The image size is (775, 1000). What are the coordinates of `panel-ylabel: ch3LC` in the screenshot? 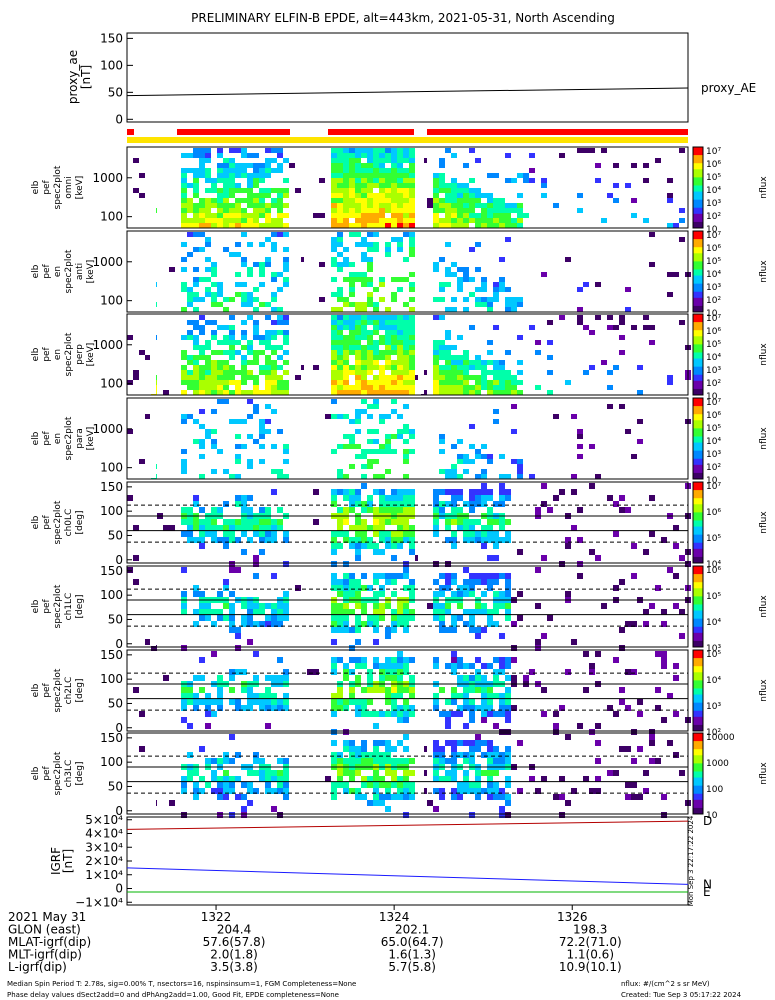 It's located at (69, 774).